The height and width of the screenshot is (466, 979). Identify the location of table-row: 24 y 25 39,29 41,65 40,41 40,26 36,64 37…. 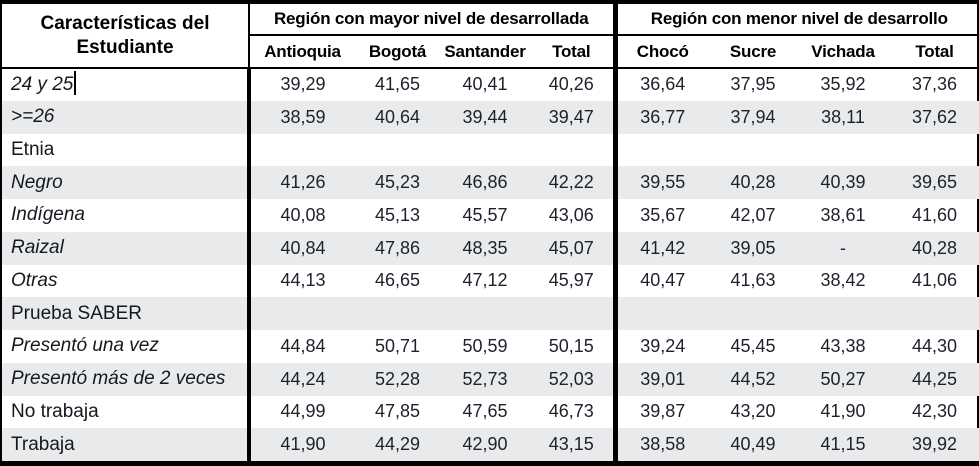
(490, 84).